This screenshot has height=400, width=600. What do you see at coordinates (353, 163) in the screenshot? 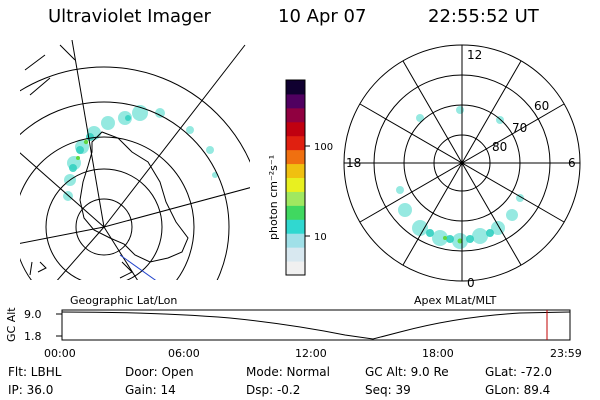
I see `mlt-label-18: 18` at bounding box center [353, 163].